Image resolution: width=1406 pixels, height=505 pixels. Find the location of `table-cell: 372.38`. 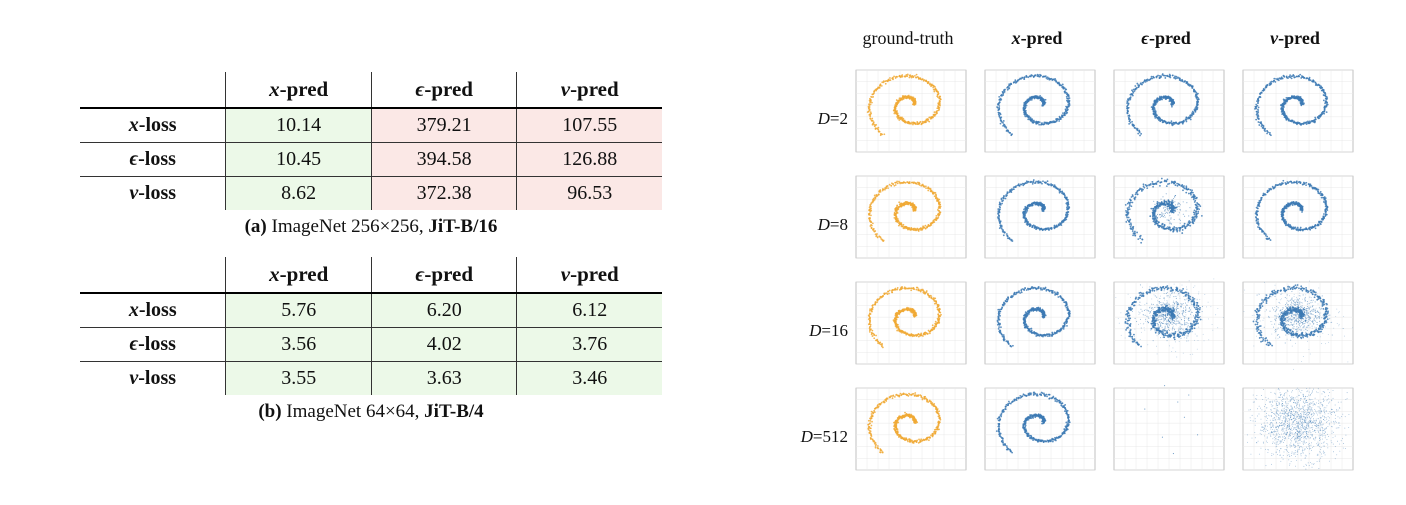

table-cell: 372.38 is located at coordinates (444, 194).